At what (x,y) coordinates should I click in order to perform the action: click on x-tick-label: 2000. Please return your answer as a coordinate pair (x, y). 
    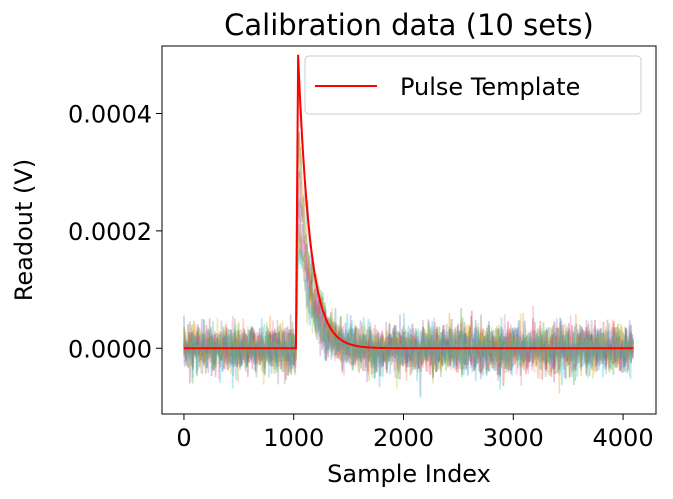
    Looking at the image, I should click on (403, 438).